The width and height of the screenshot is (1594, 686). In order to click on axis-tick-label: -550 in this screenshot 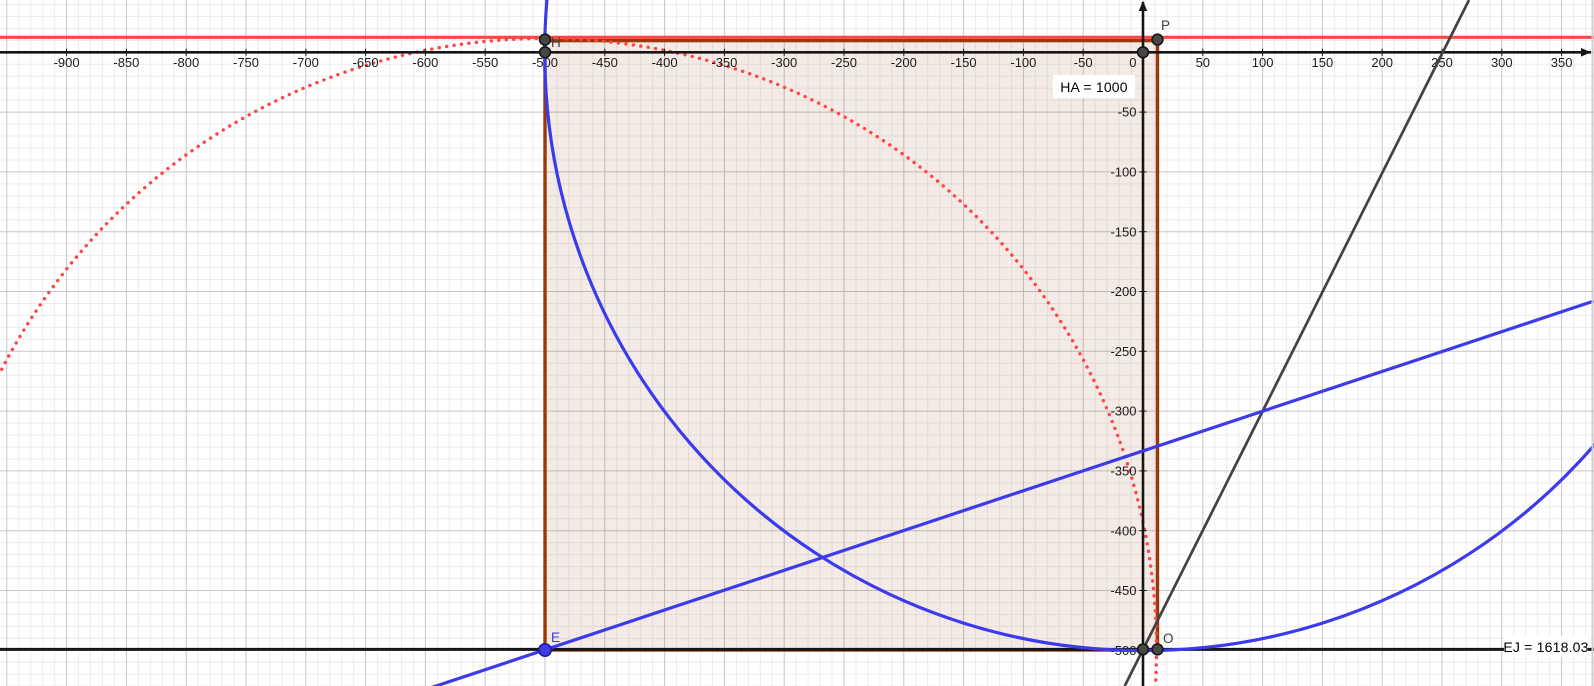, I will do `click(485, 62)`.